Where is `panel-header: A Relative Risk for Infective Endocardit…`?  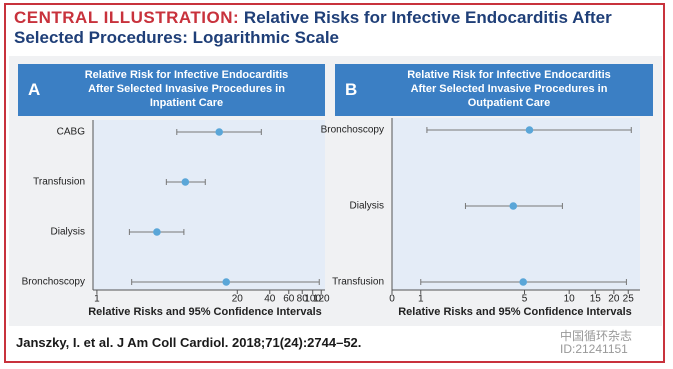 panel-header: A Relative Risk for Infective Endocardit… is located at coordinates (171, 90).